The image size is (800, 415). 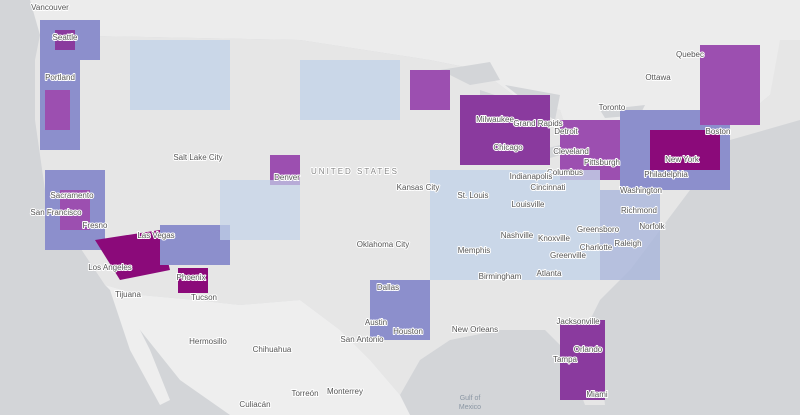 I want to click on city-label: Portland, so click(x=60, y=77).